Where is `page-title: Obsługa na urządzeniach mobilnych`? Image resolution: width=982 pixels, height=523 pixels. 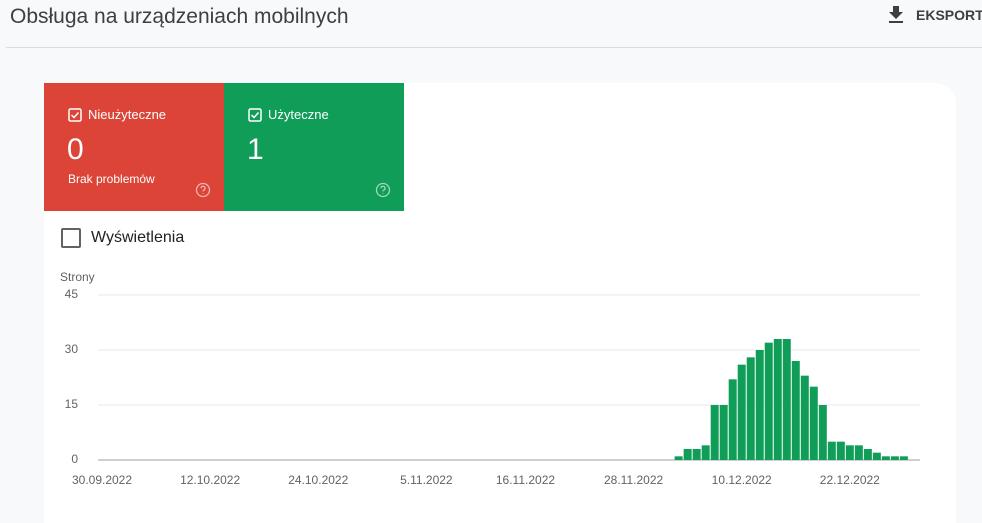 page-title: Obsługa na urządzeniach mobilnych is located at coordinates (179, 16).